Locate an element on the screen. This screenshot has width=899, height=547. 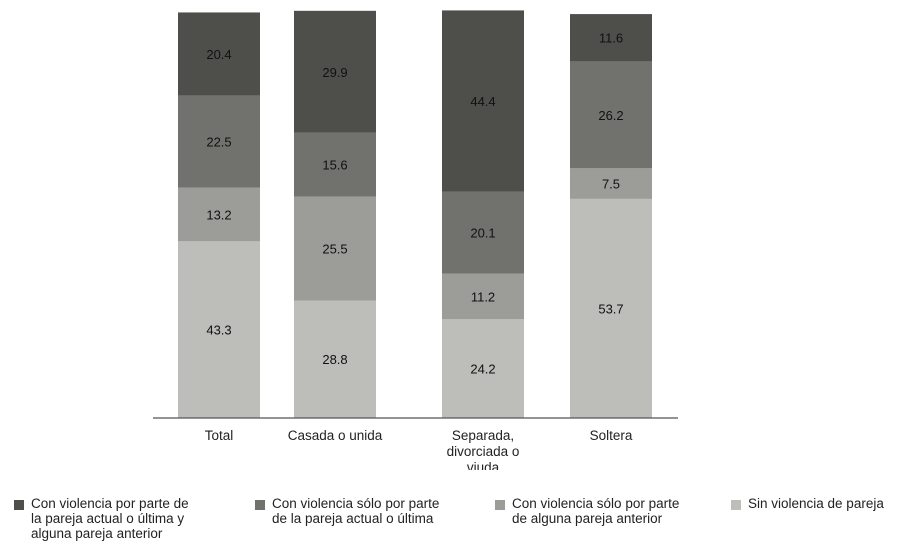
category-label: Casada o unida is located at coordinates (335, 435).